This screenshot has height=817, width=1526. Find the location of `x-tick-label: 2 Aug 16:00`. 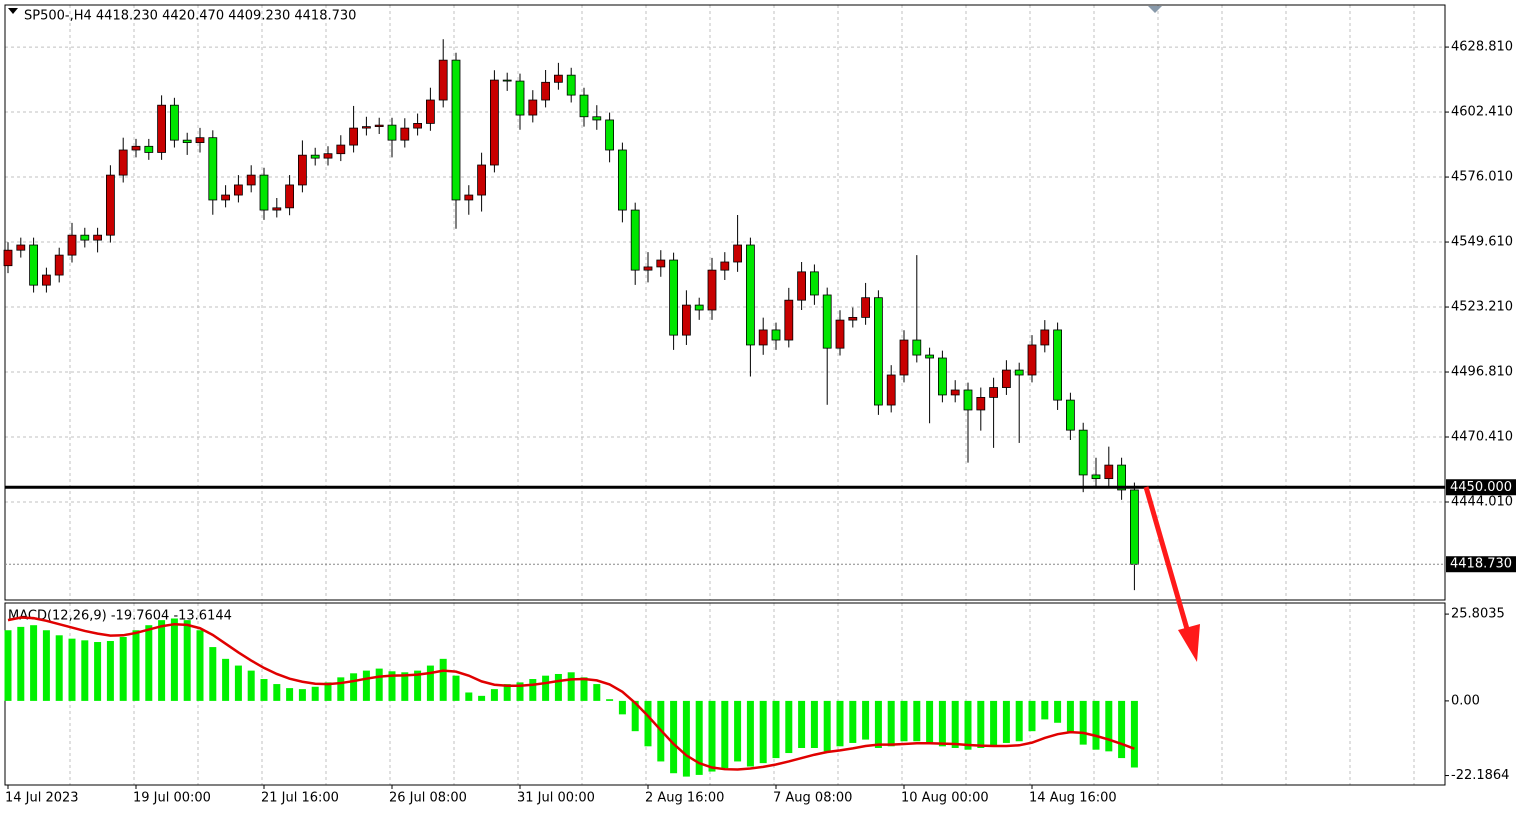

x-tick-label: 2 Aug 16:00 is located at coordinates (684, 798).